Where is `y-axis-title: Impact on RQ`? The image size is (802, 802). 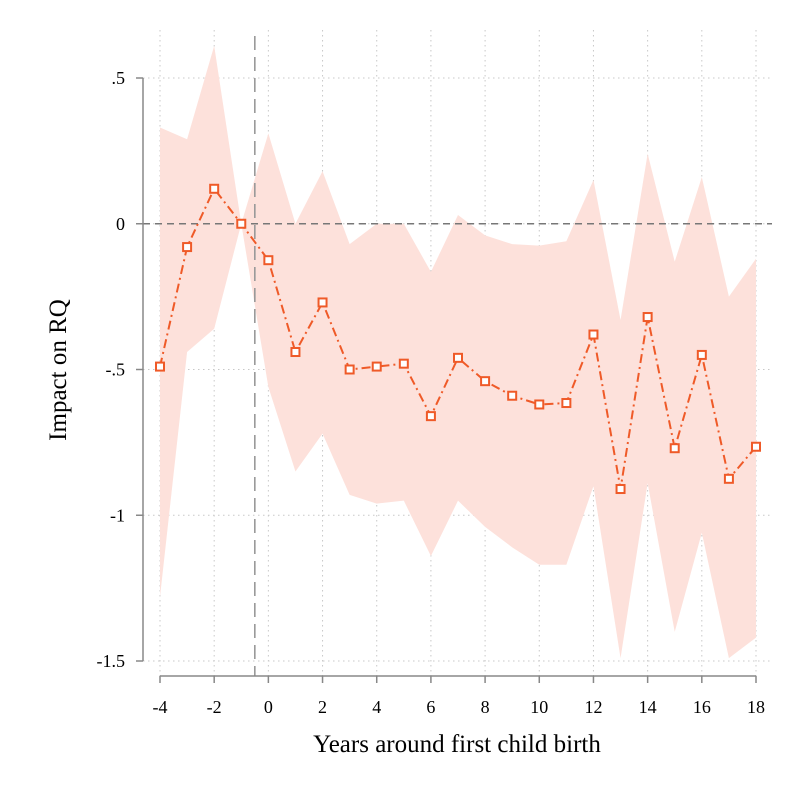
y-axis-title: Impact on RQ is located at coordinates (58, 370).